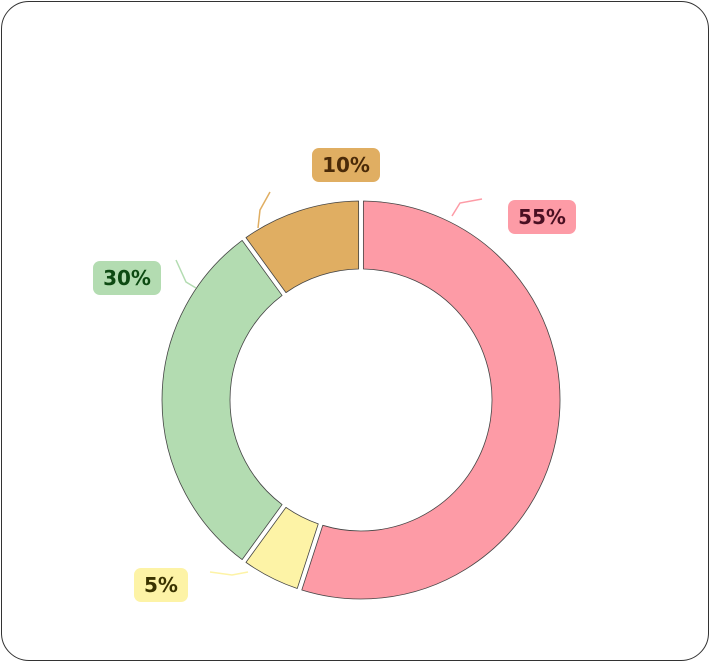 This screenshot has height=664, width=712. I want to click on data-label: 30%, so click(127, 278).